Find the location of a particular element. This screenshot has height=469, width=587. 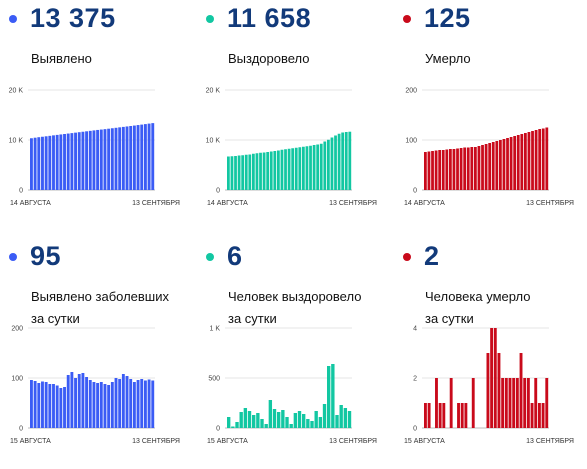

stat-label: Выявлено заболевших за сутки is located at coordinates (100, 307).